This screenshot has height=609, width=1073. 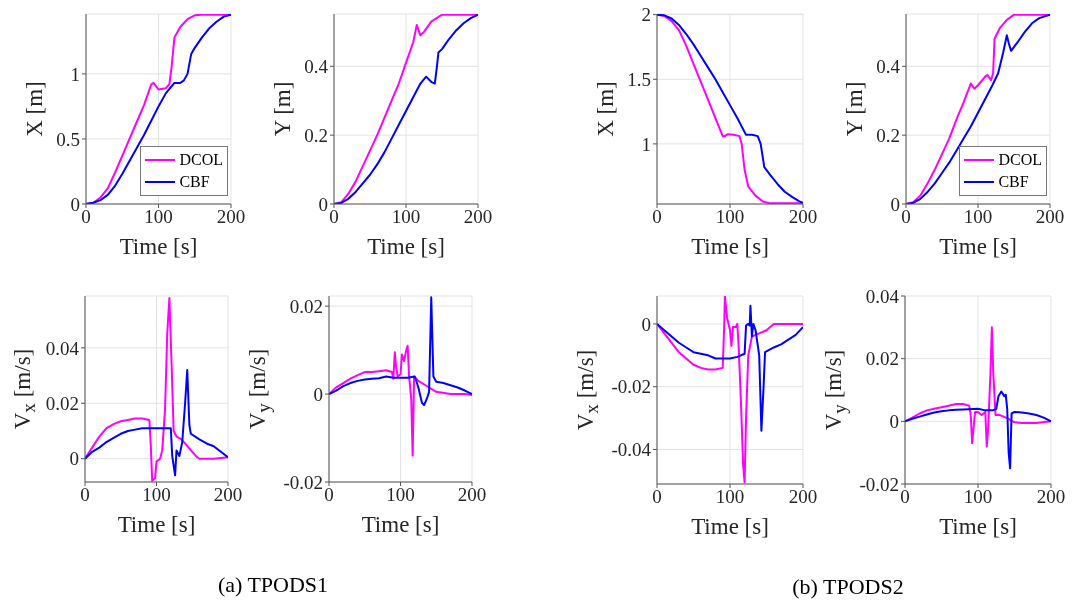 What do you see at coordinates (631, 450) in the screenshot?
I see `y-tick-label: -0.04` at bounding box center [631, 450].